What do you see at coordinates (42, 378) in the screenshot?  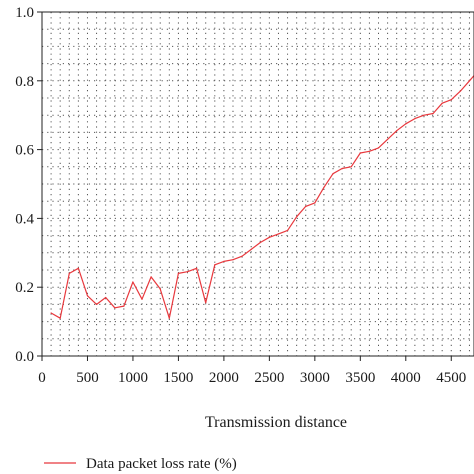 I see `x-tick-label: 0` at bounding box center [42, 378].